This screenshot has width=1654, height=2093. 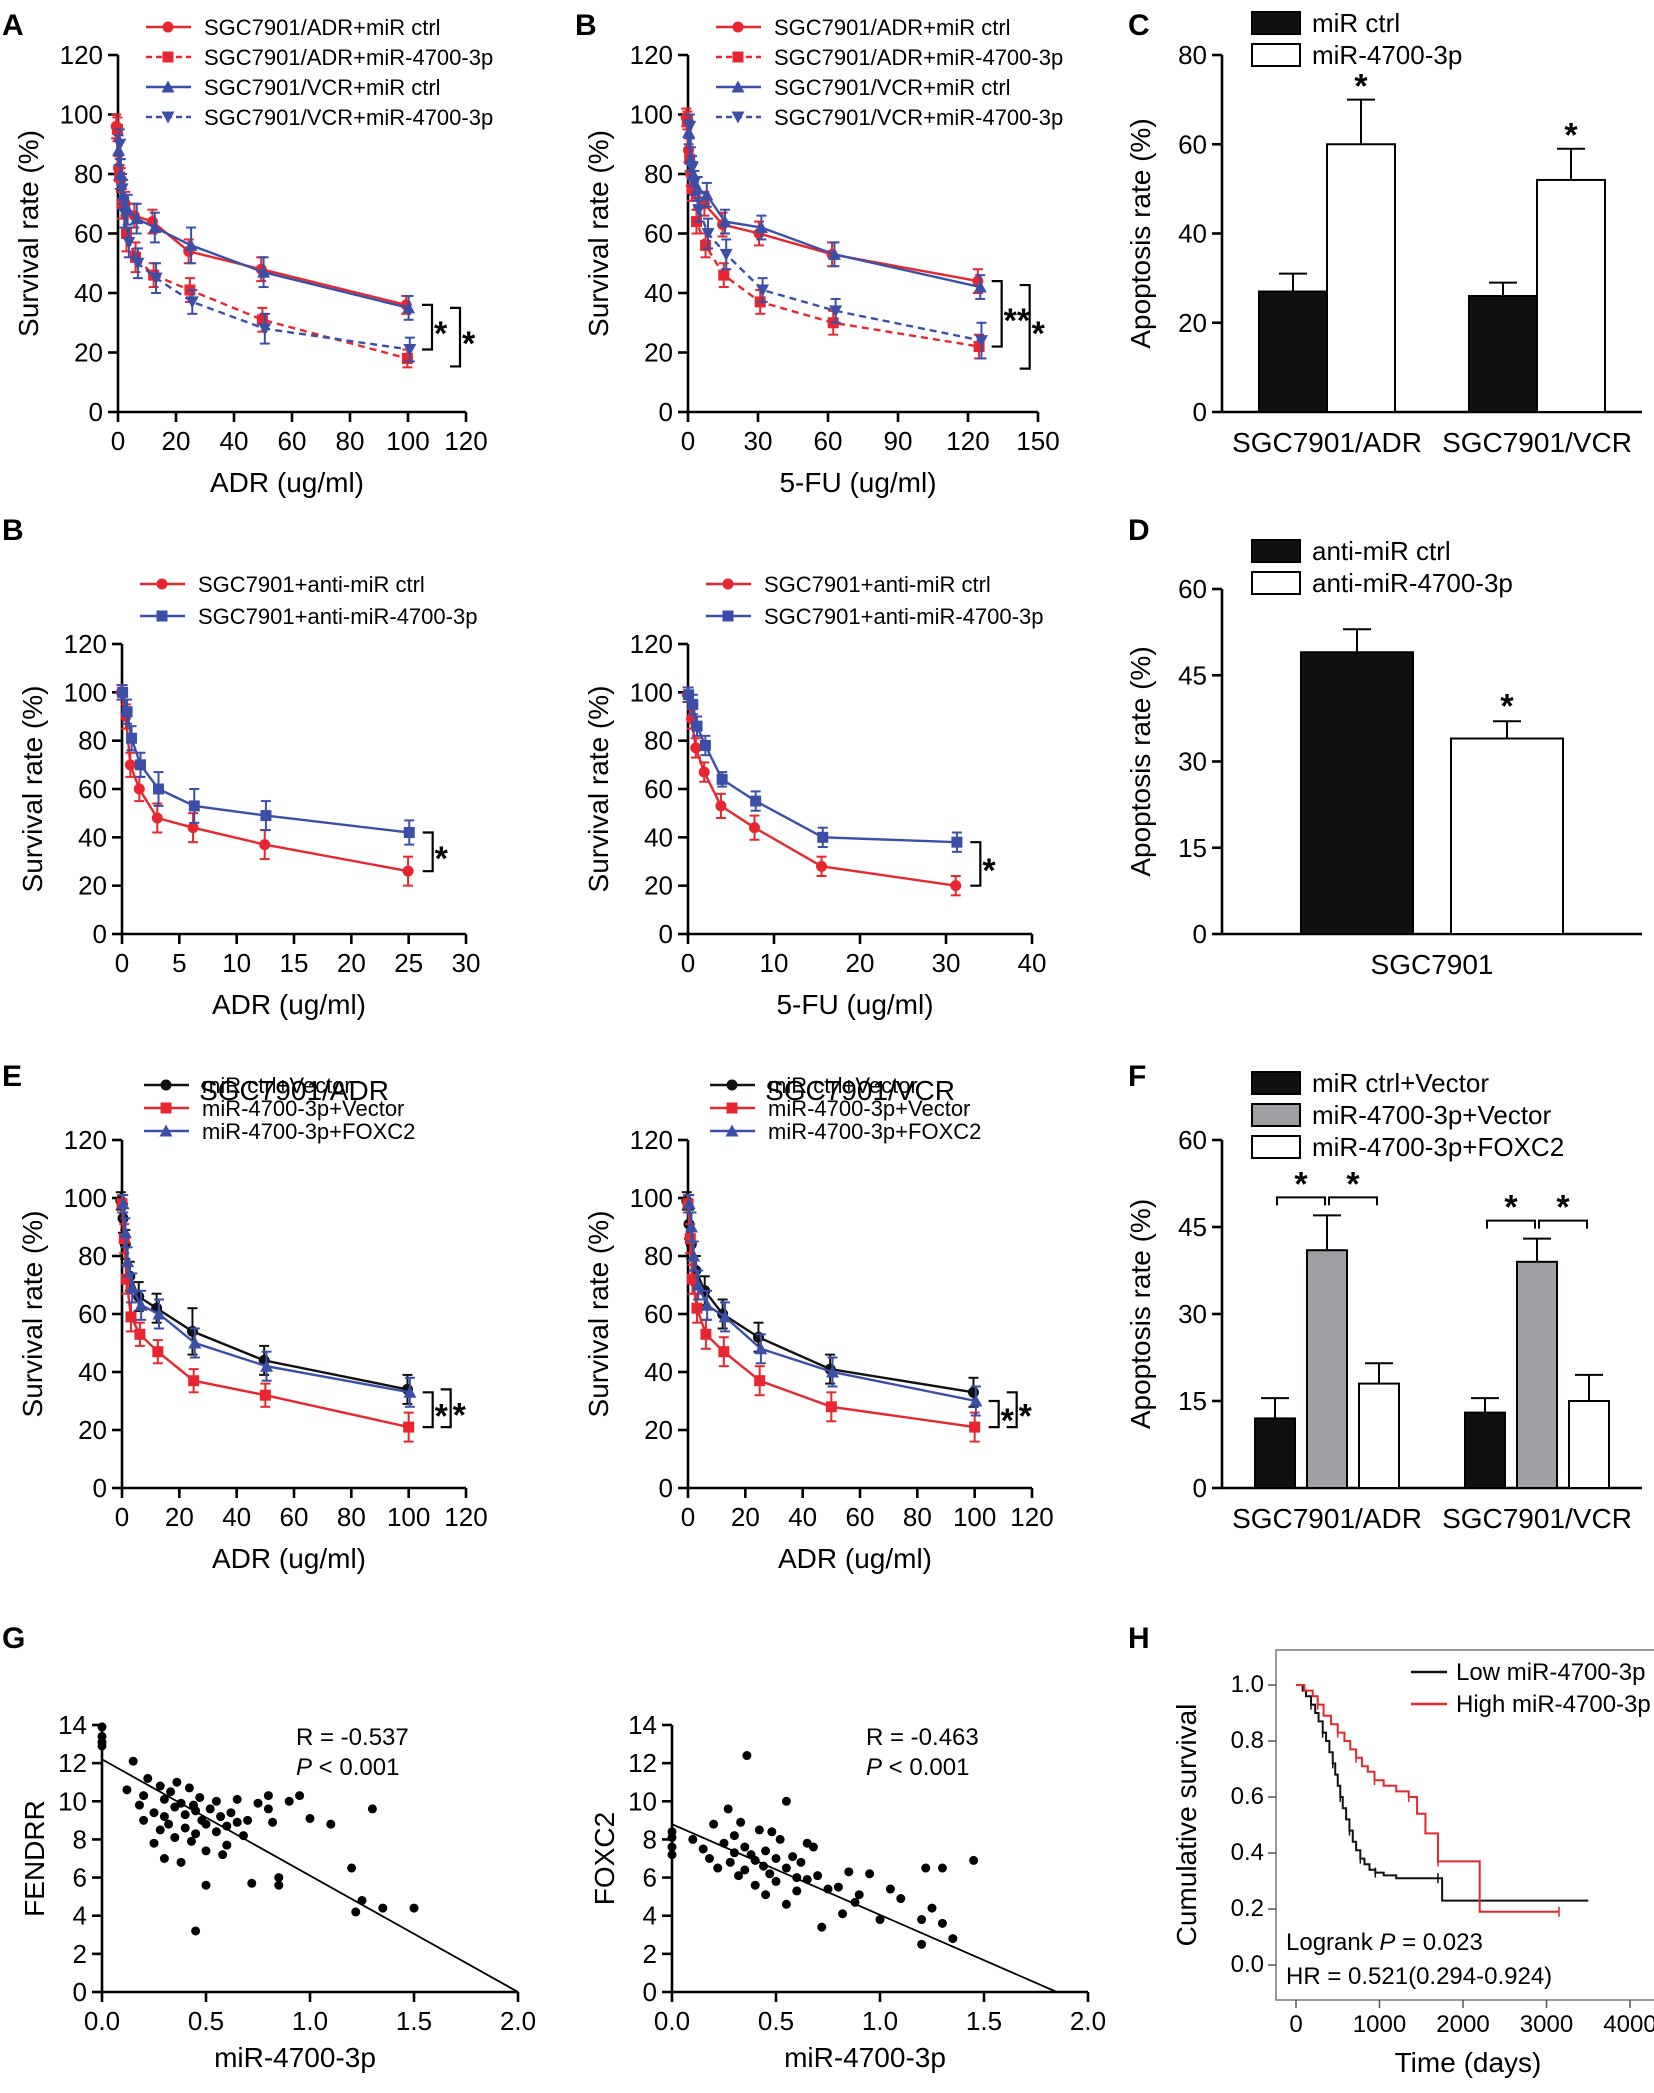 I want to click on x-tick-label: 3000, so click(x=1546, y=2024).